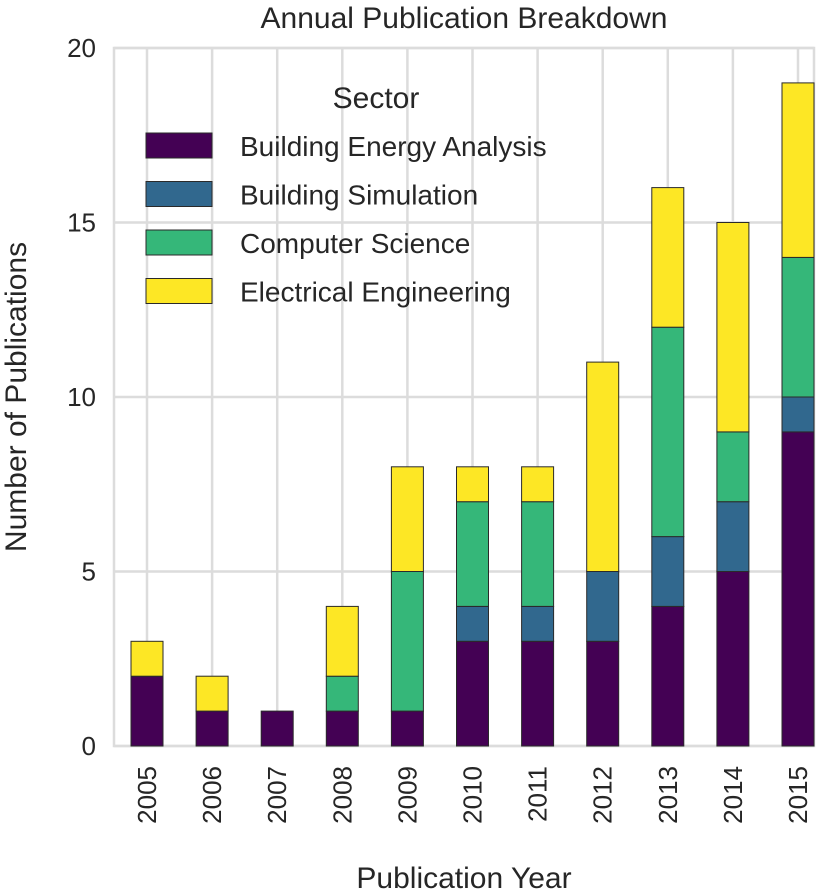 Image resolution: width=816 pixels, height=894 pixels. Describe the element at coordinates (375, 292) in the screenshot. I see `legend-label: Electrical Engineering` at that location.